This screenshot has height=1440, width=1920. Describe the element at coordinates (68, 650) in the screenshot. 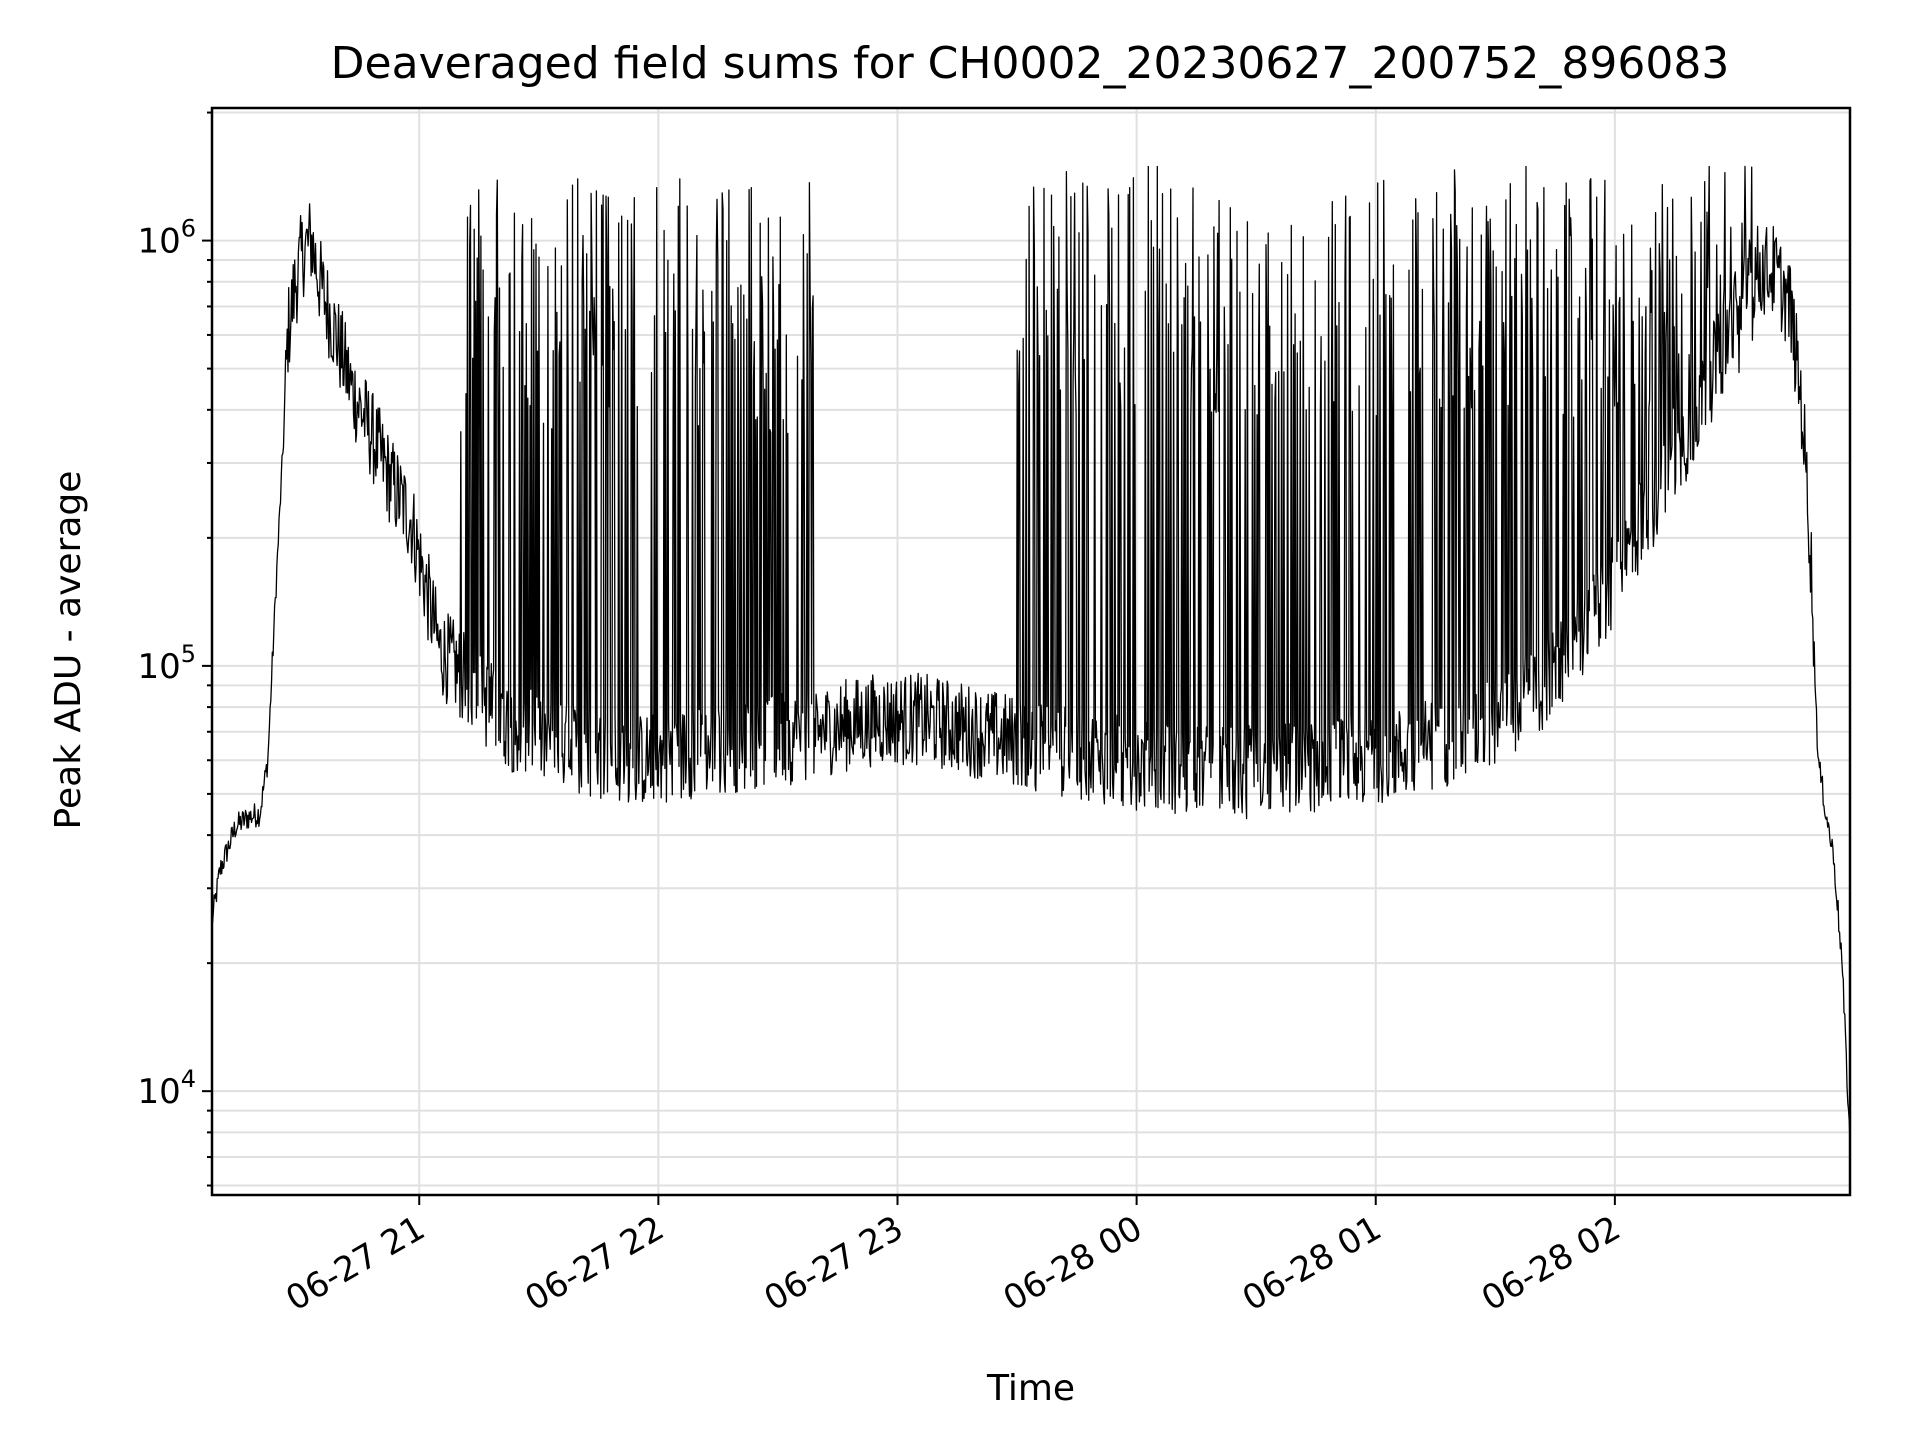

I see `y-axis-label: Peak ADU - average` at that location.